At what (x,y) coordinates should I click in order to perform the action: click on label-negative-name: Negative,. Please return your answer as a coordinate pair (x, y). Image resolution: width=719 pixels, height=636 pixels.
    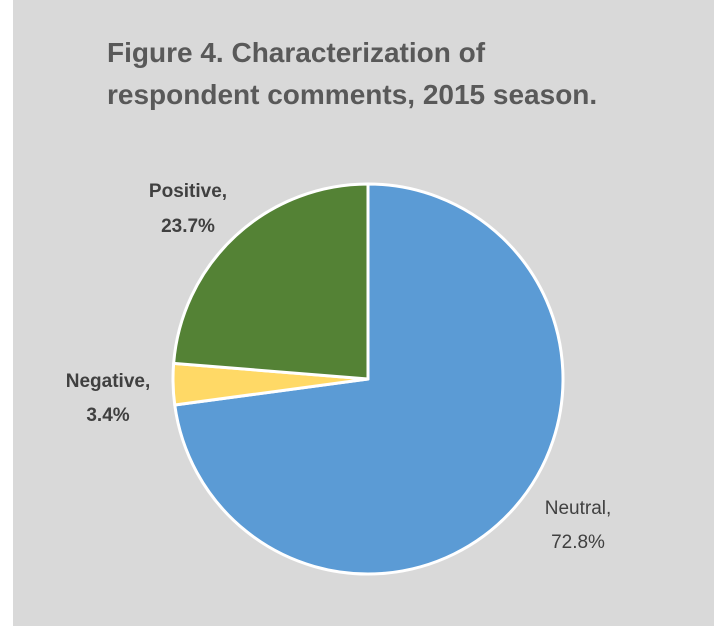
    Looking at the image, I should click on (108, 381).